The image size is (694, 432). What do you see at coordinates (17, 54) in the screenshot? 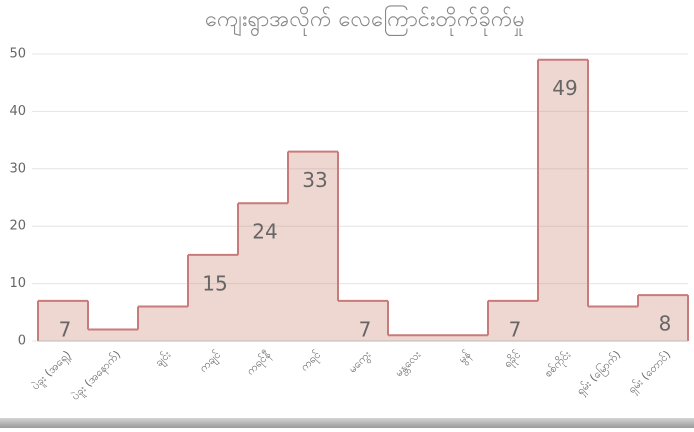
I see `y-tick-label: 50` at bounding box center [17, 54].